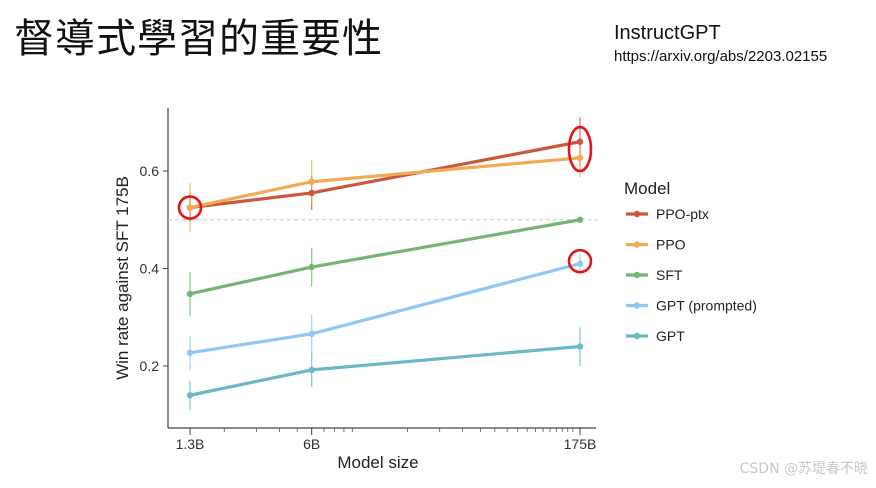 The image size is (876, 488). I want to click on legend: Model PPO-ptx PPO SFT GPT (prompted) GPT, so click(690, 261).